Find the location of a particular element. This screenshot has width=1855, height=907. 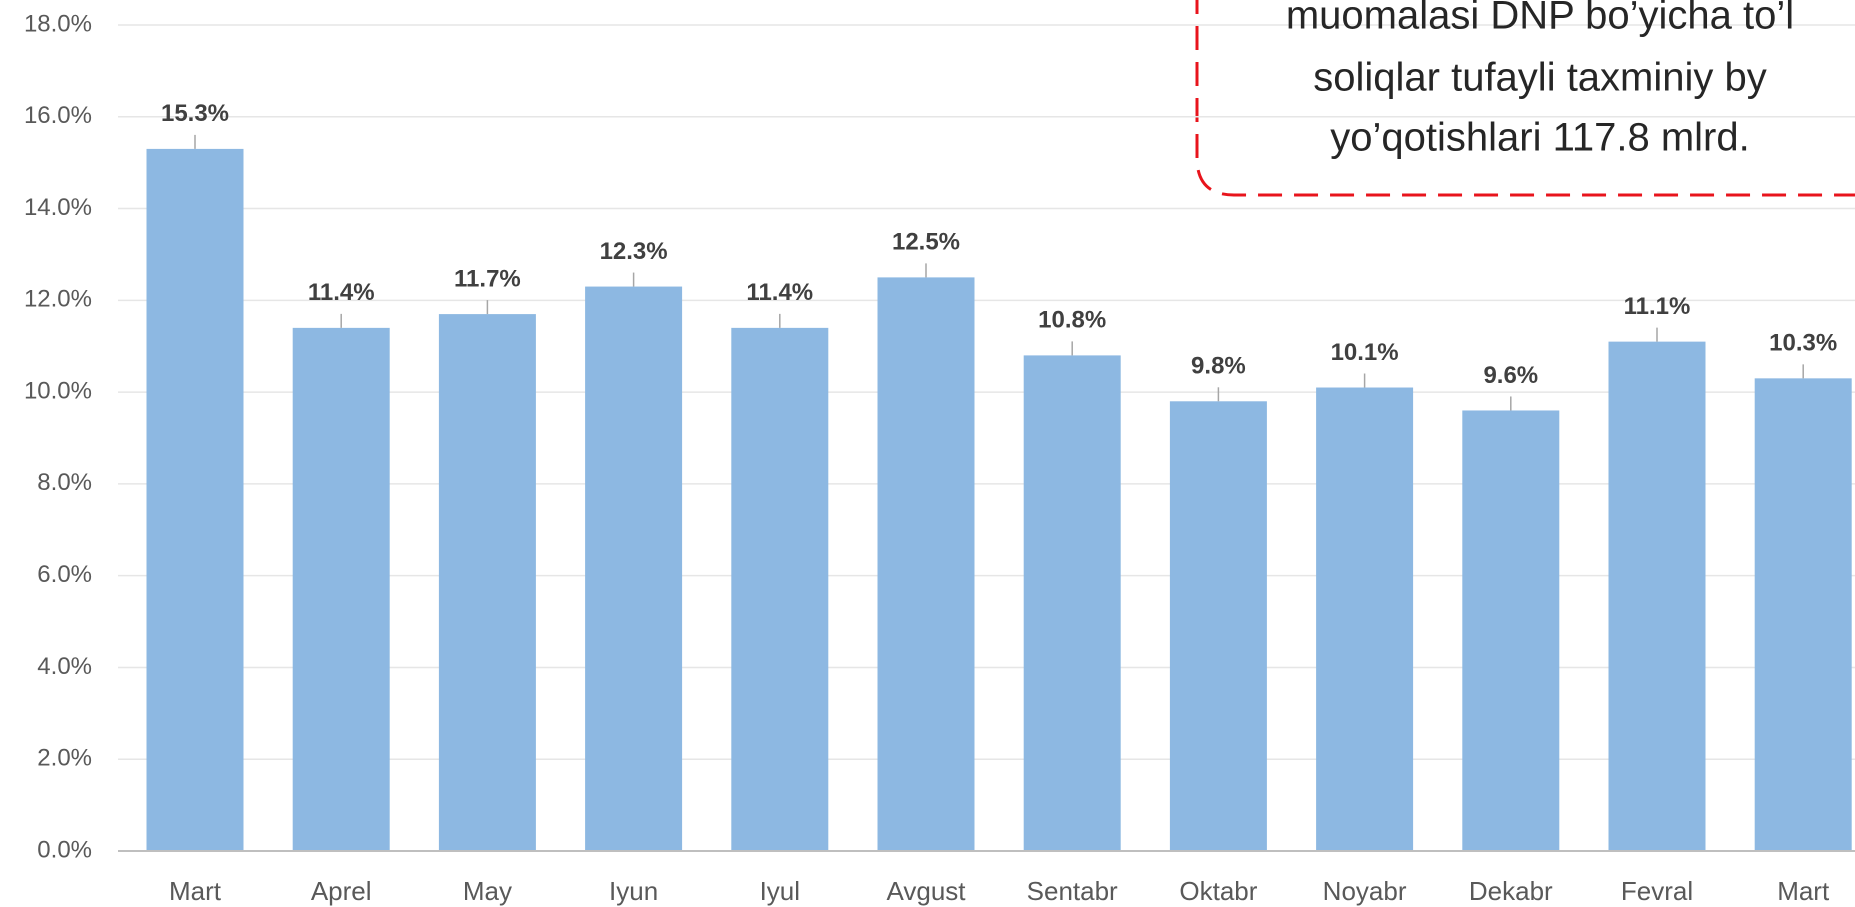

data-label: 10.8% is located at coordinates (1072, 320).